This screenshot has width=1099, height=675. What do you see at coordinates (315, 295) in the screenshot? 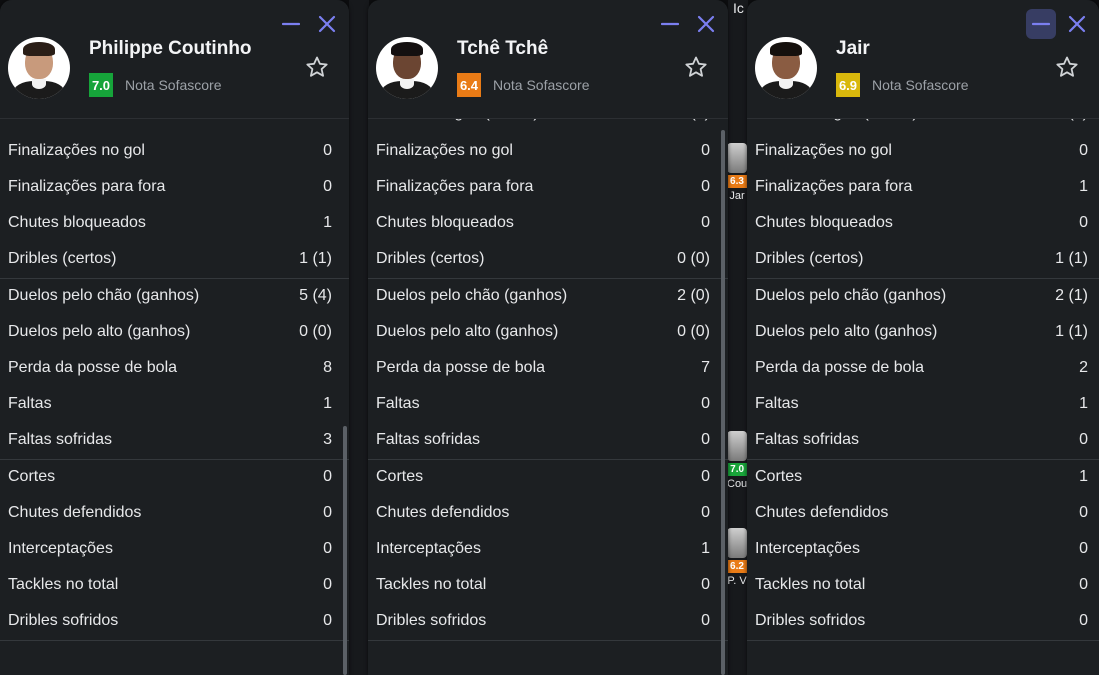
I see `stat-value: 5 (4)` at bounding box center [315, 295].